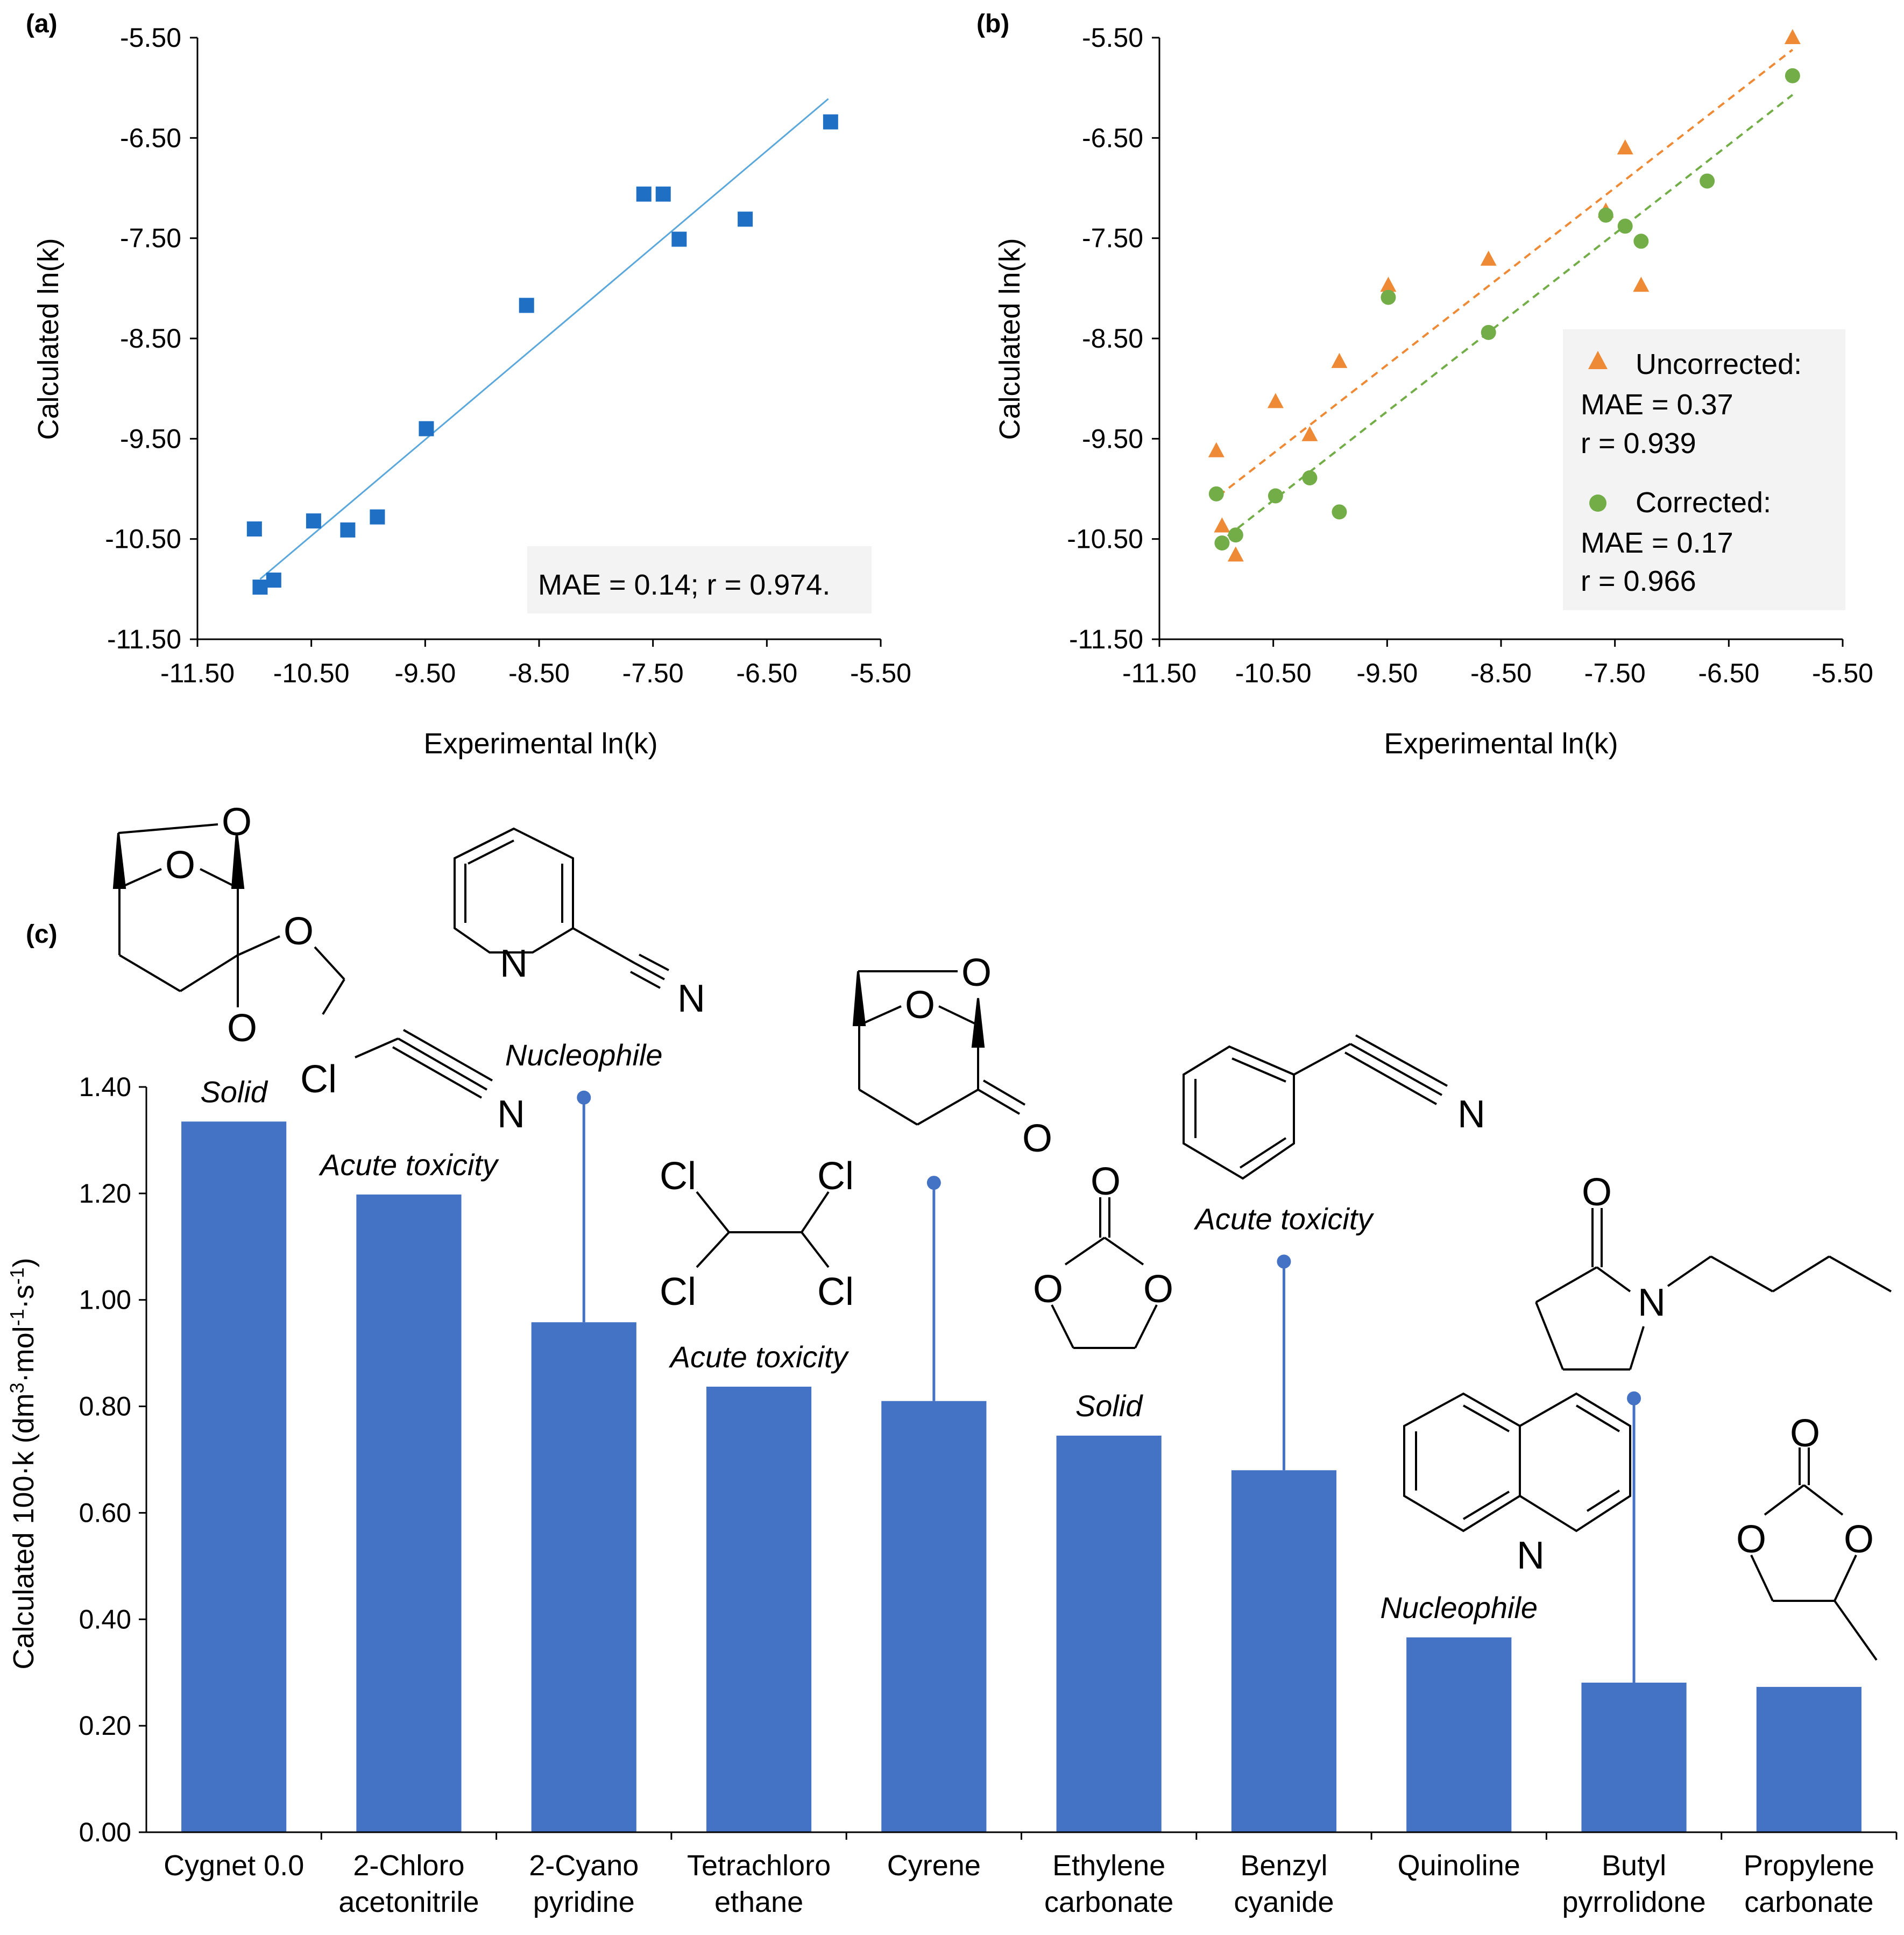 This screenshot has width=1904, height=1935. I want to click on category-label-3-line2: ethane, so click(758, 1902).